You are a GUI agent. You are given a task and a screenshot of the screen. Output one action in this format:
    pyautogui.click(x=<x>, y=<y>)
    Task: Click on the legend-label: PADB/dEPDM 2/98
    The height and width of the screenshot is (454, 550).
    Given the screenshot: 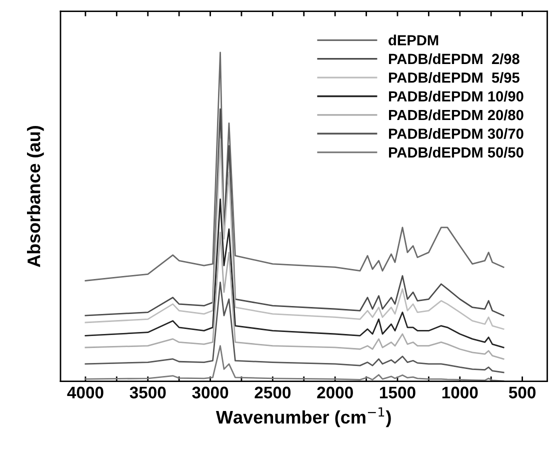 What is the action you would take?
    pyautogui.click(x=454, y=58)
    